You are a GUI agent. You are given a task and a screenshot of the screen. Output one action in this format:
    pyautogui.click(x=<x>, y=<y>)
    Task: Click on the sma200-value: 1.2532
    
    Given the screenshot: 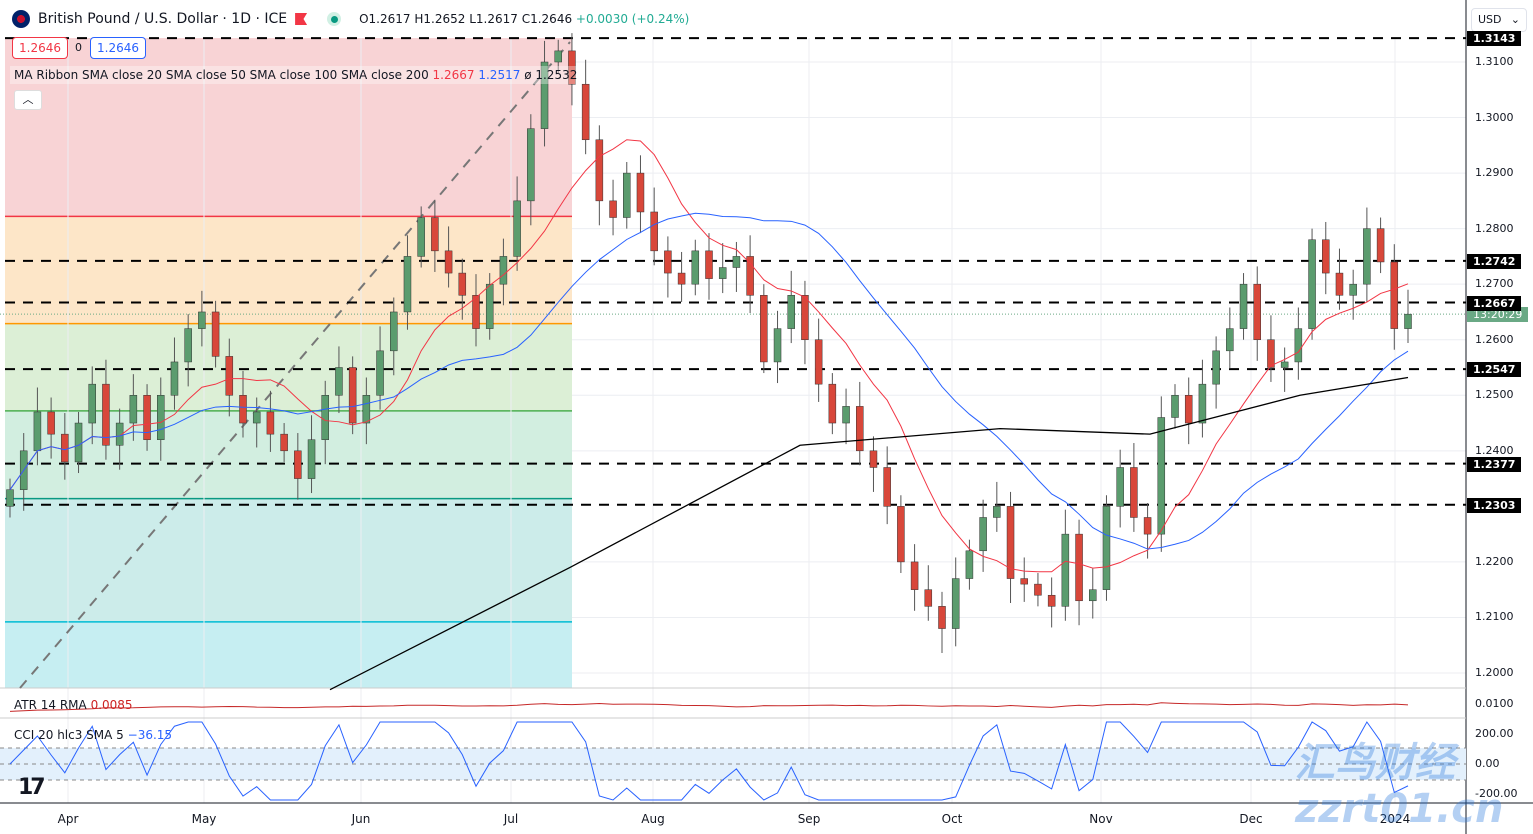 What is the action you would take?
    pyautogui.click(x=556, y=75)
    